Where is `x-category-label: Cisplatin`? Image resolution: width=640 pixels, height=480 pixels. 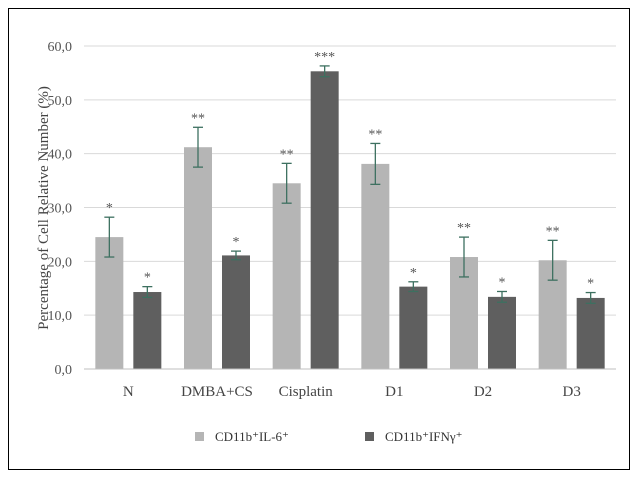 x-category-label: Cisplatin is located at coordinates (306, 392).